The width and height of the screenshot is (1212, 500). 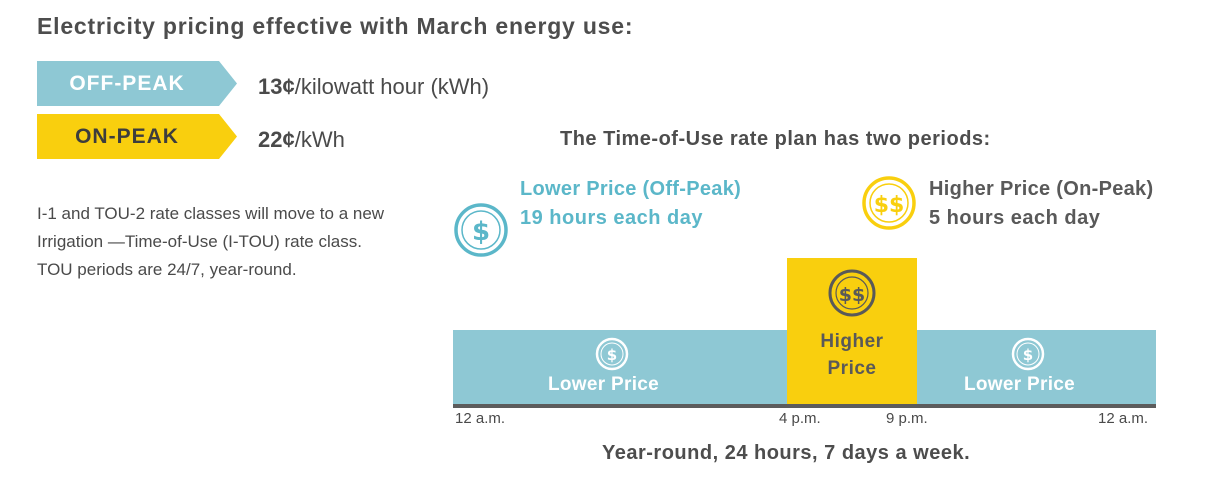 I want to click on timeline-axis, so click(x=804, y=406).